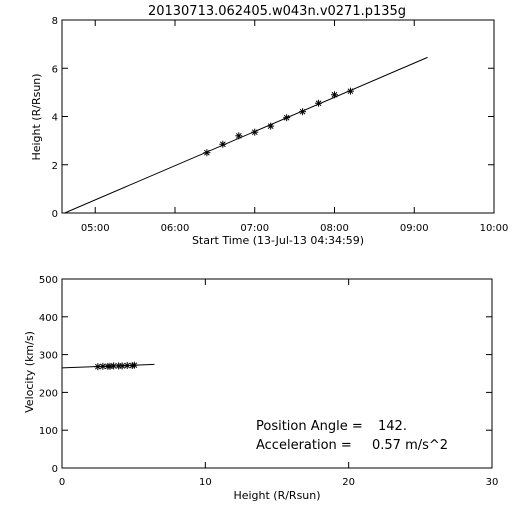  Describe the element at coordinates (334, 228) in the screenshot. I see `x-tick-label: 08:00` at that location.